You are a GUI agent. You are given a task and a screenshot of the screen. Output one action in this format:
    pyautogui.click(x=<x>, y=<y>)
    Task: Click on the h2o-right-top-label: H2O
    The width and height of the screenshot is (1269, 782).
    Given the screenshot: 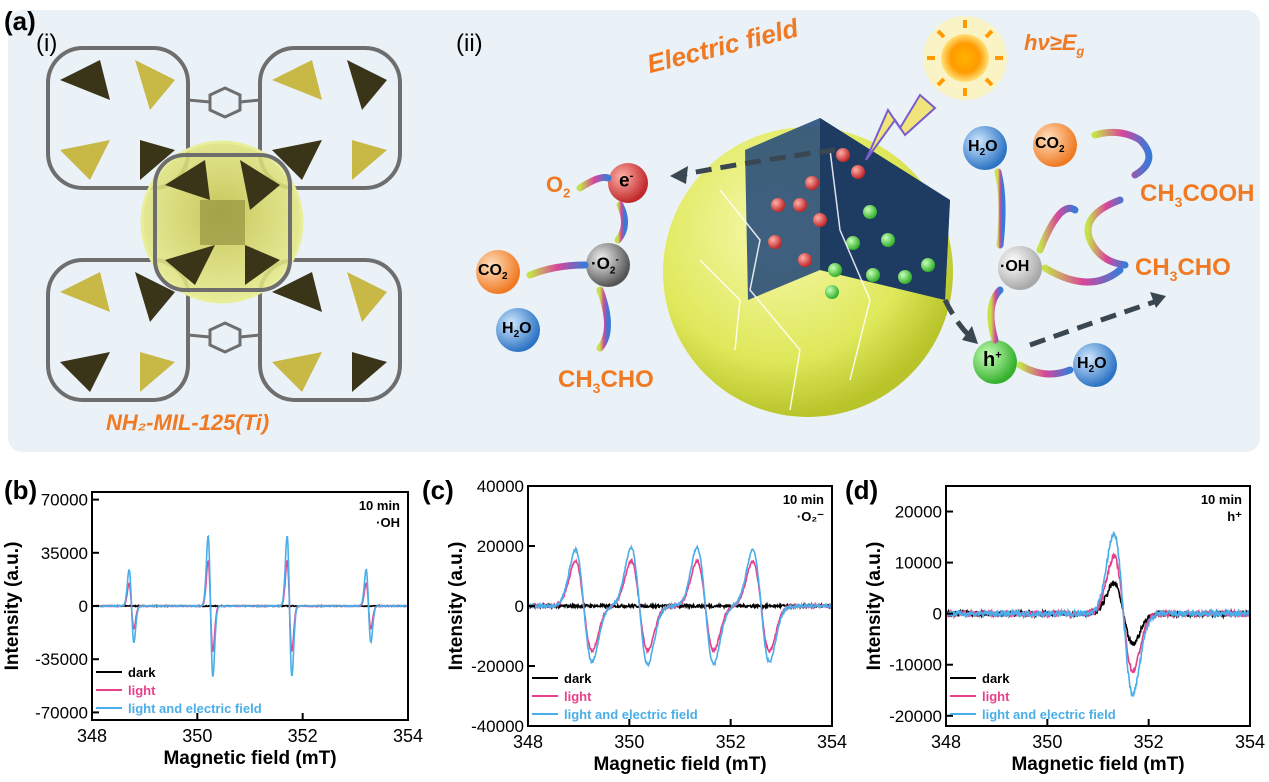 What is the action you would take?
    pyautogui.click(x=983, y=148)
    